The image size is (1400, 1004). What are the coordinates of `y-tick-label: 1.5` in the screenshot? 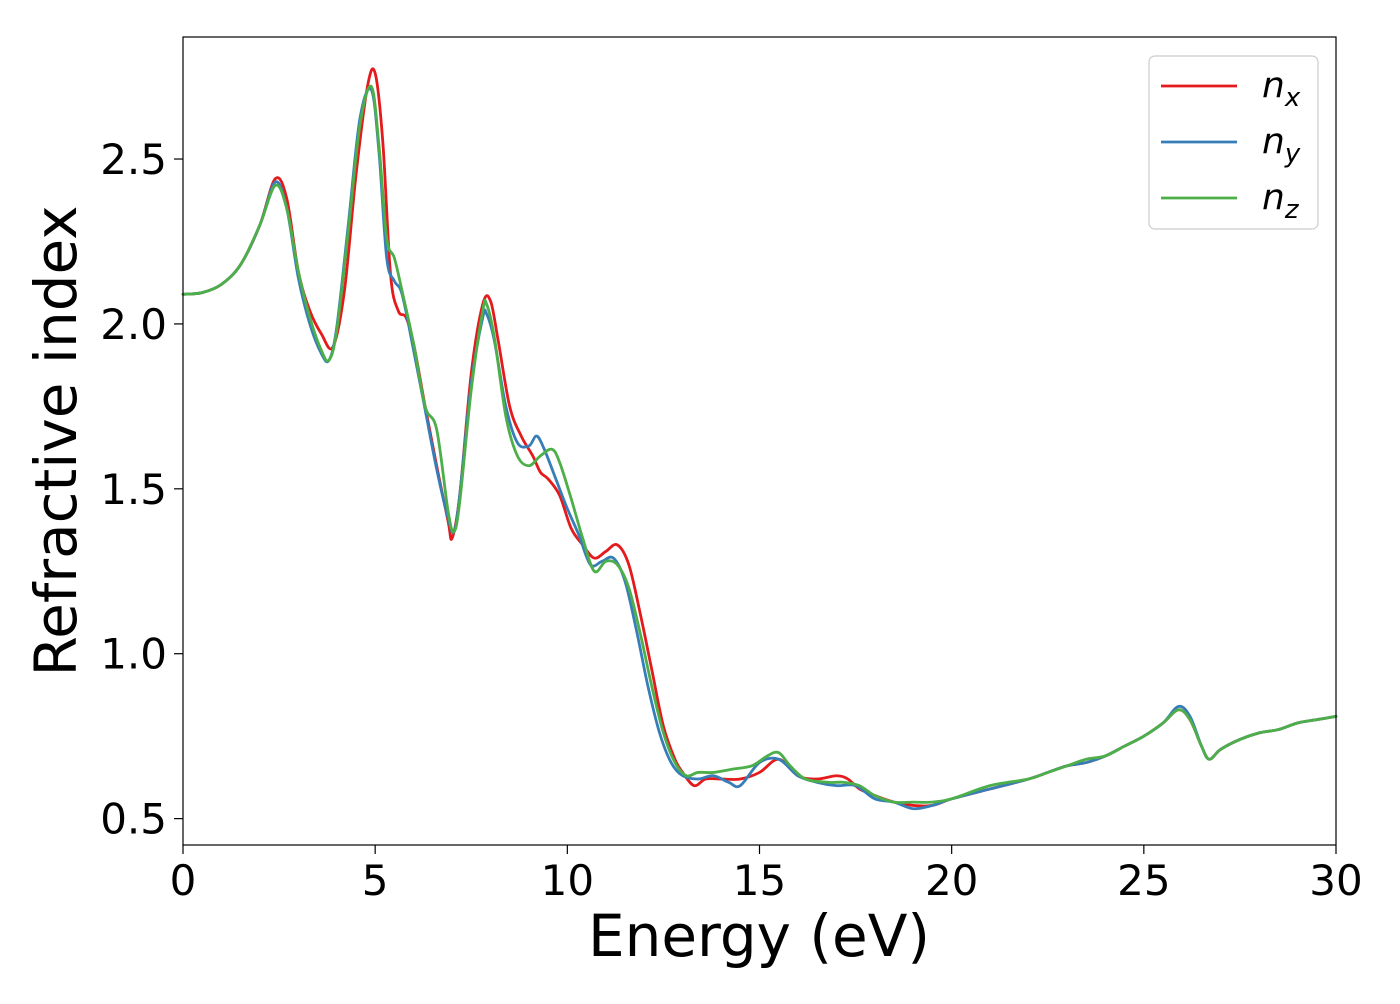 It's located at (133, 489).